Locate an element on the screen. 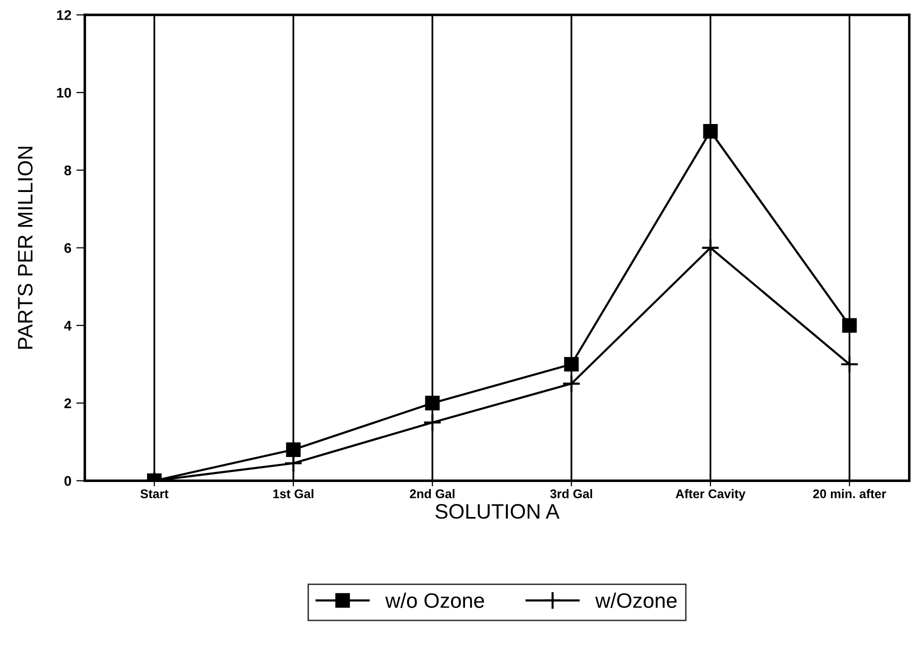  x-tick-label: 2nd Gal is located at coordinates (432, 493).